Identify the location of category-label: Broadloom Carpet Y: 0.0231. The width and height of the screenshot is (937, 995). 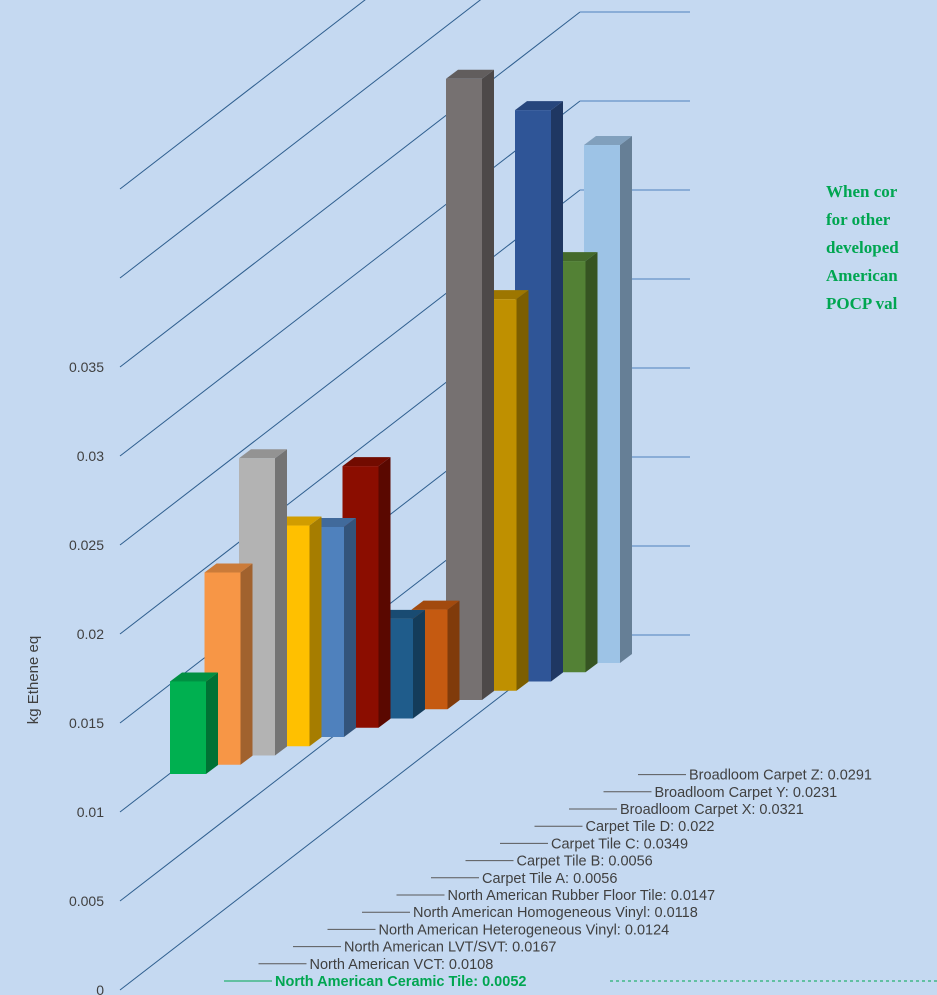
(746, 793).